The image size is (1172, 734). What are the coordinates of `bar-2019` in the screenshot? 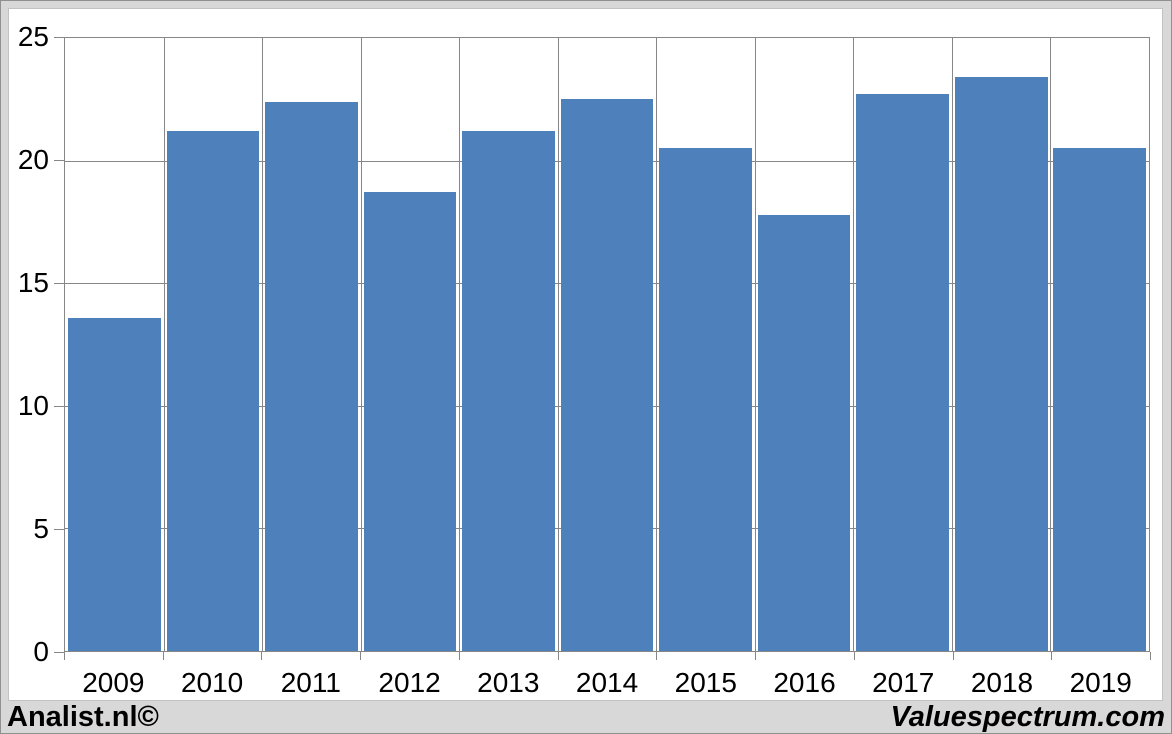 It's located at (1100, 399).